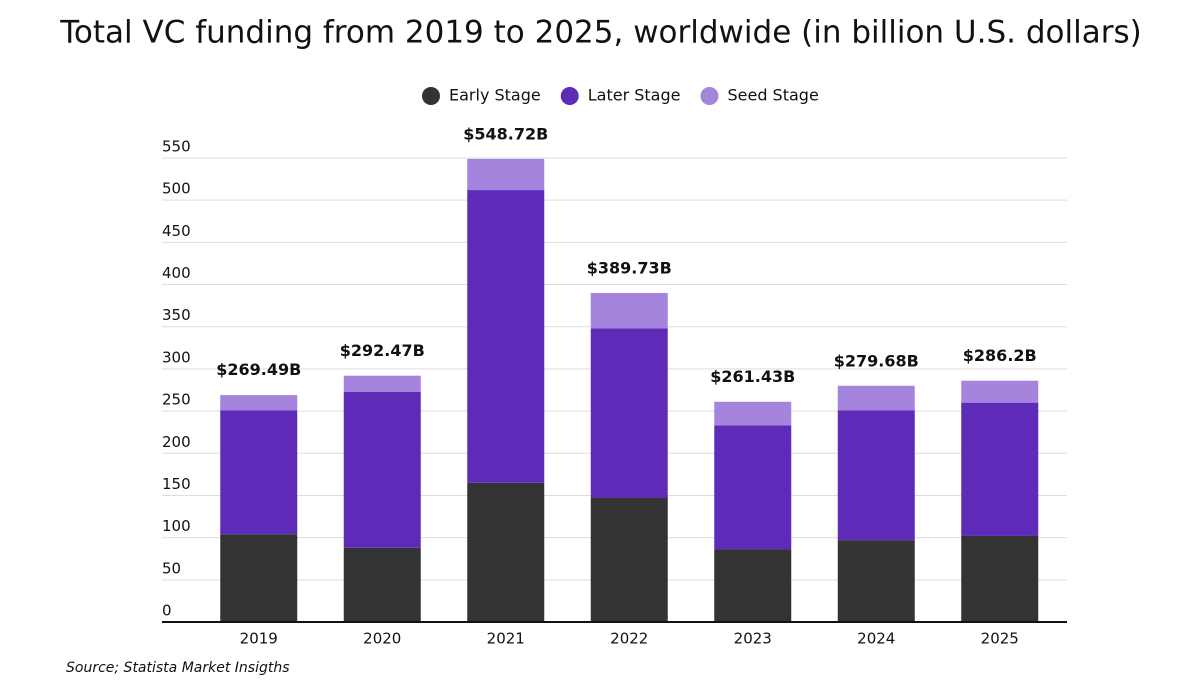 The width and height of the screenshot is (1202, 692). I want to click on y-tick-label: 400, so click(176, 273).